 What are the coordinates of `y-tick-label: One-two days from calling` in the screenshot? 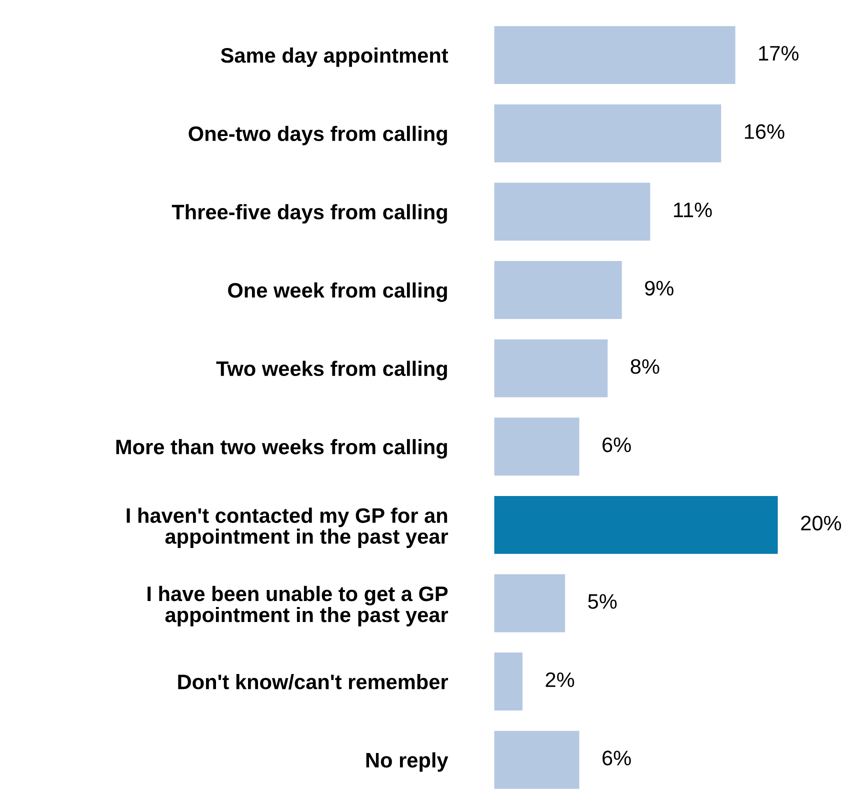 It's located at (317, 136).